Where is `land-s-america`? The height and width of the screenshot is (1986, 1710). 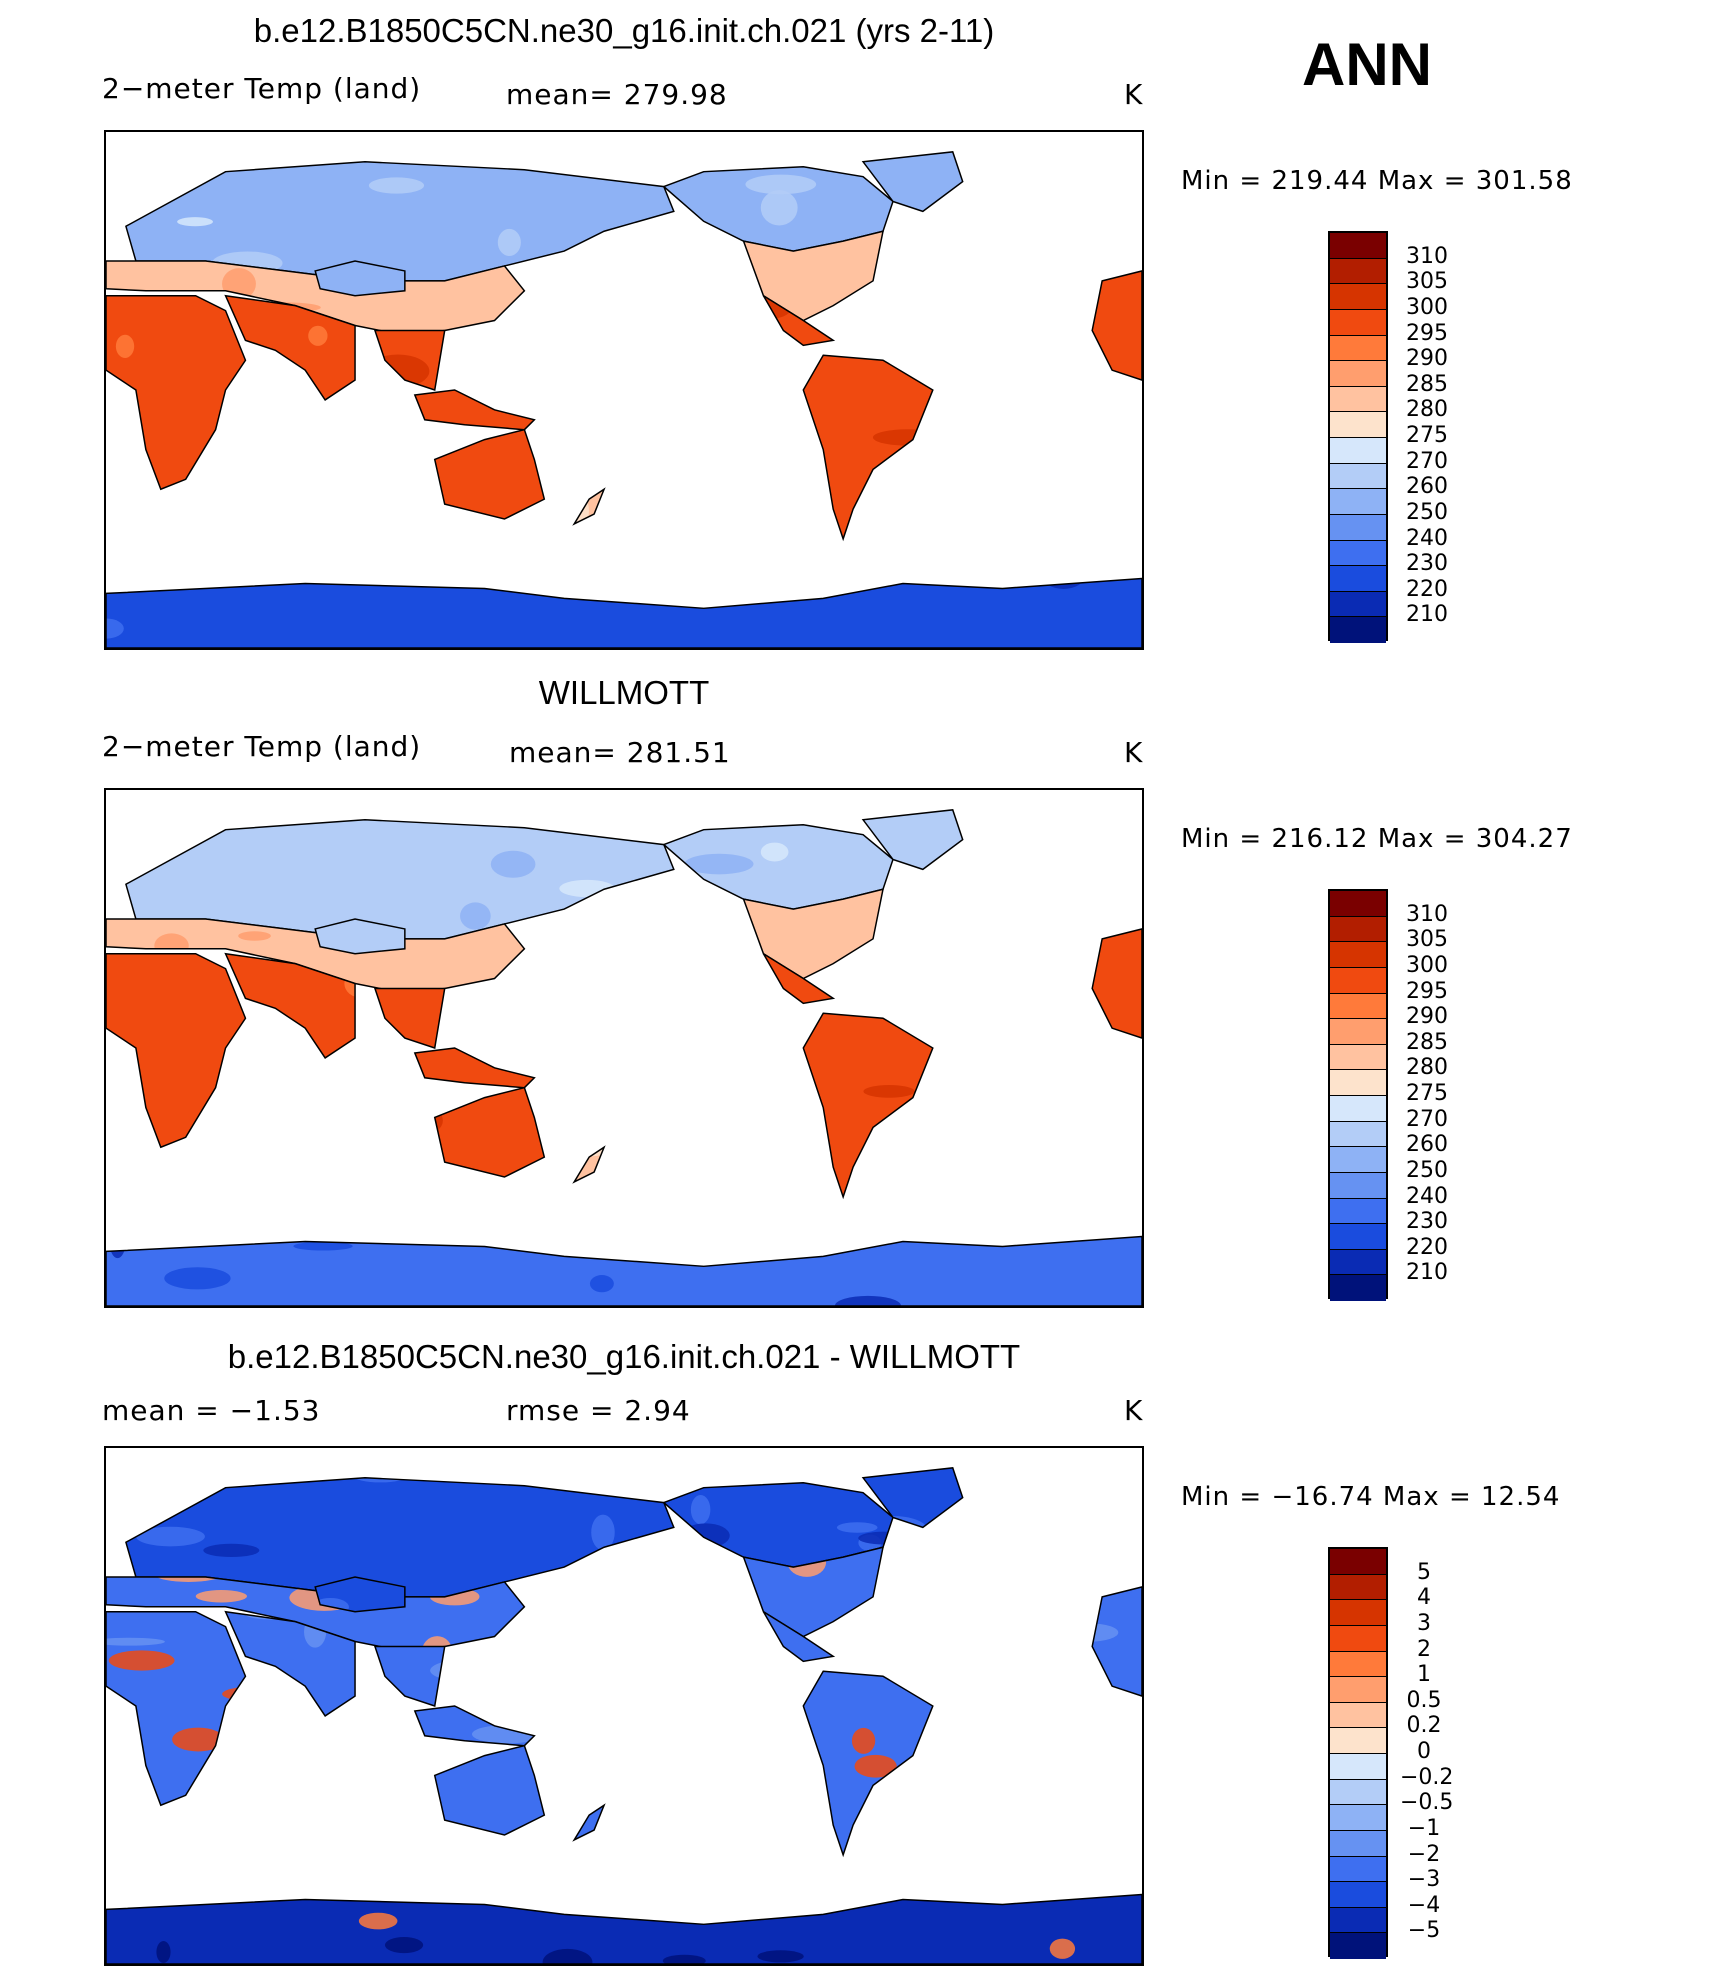 land-s-america is located at coordinates (868, 447).